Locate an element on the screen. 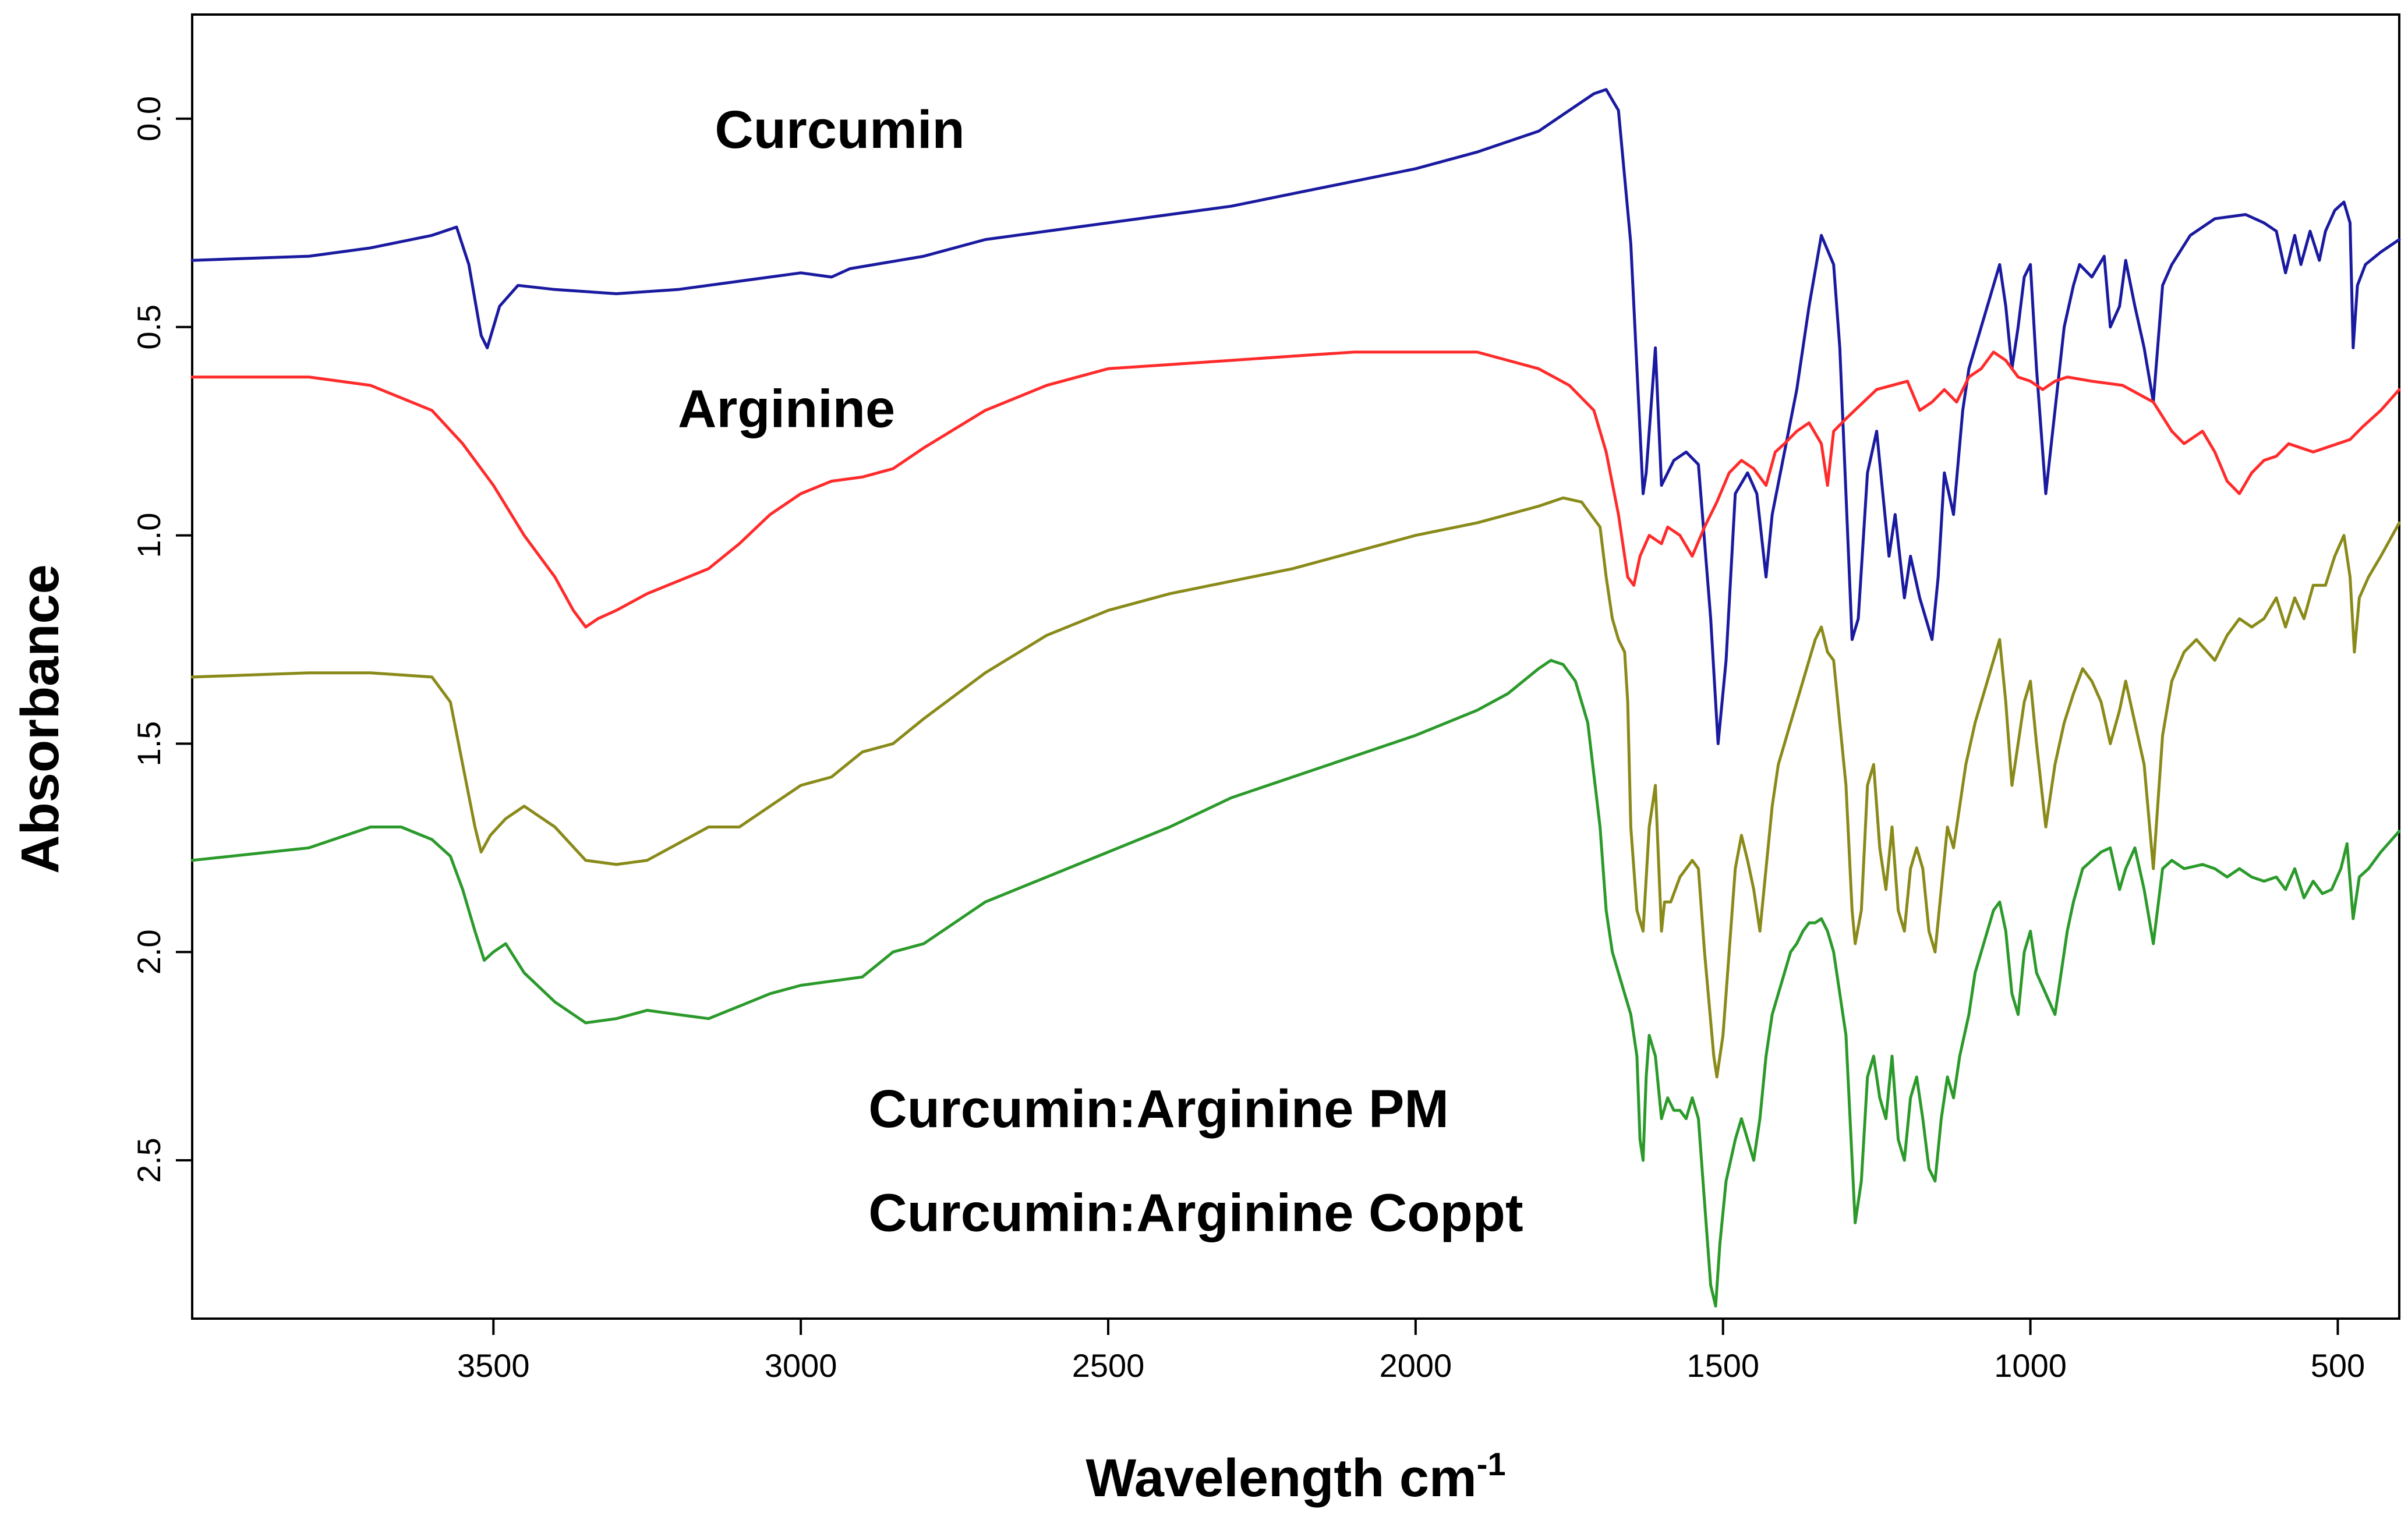 This screenshot has height=1516, width=2408. x-tick-label-1000: 1000 is located at coordinates (2030, 1365).